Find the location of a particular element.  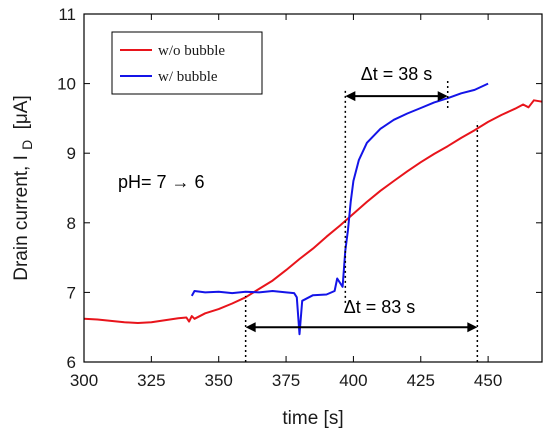

y-tick-label: 11 is located at coordinates (67, 14).